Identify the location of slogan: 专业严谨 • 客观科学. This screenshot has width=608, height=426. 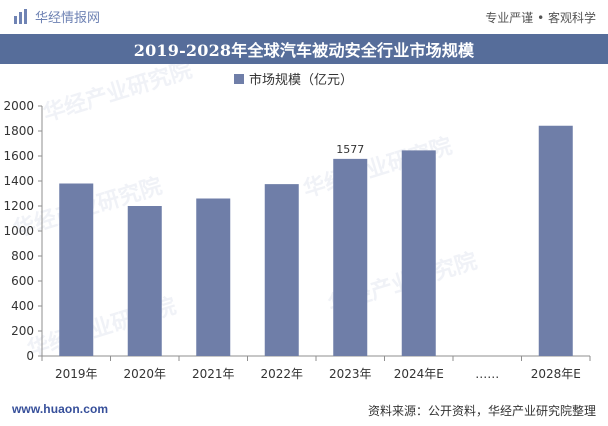
(540, 18).